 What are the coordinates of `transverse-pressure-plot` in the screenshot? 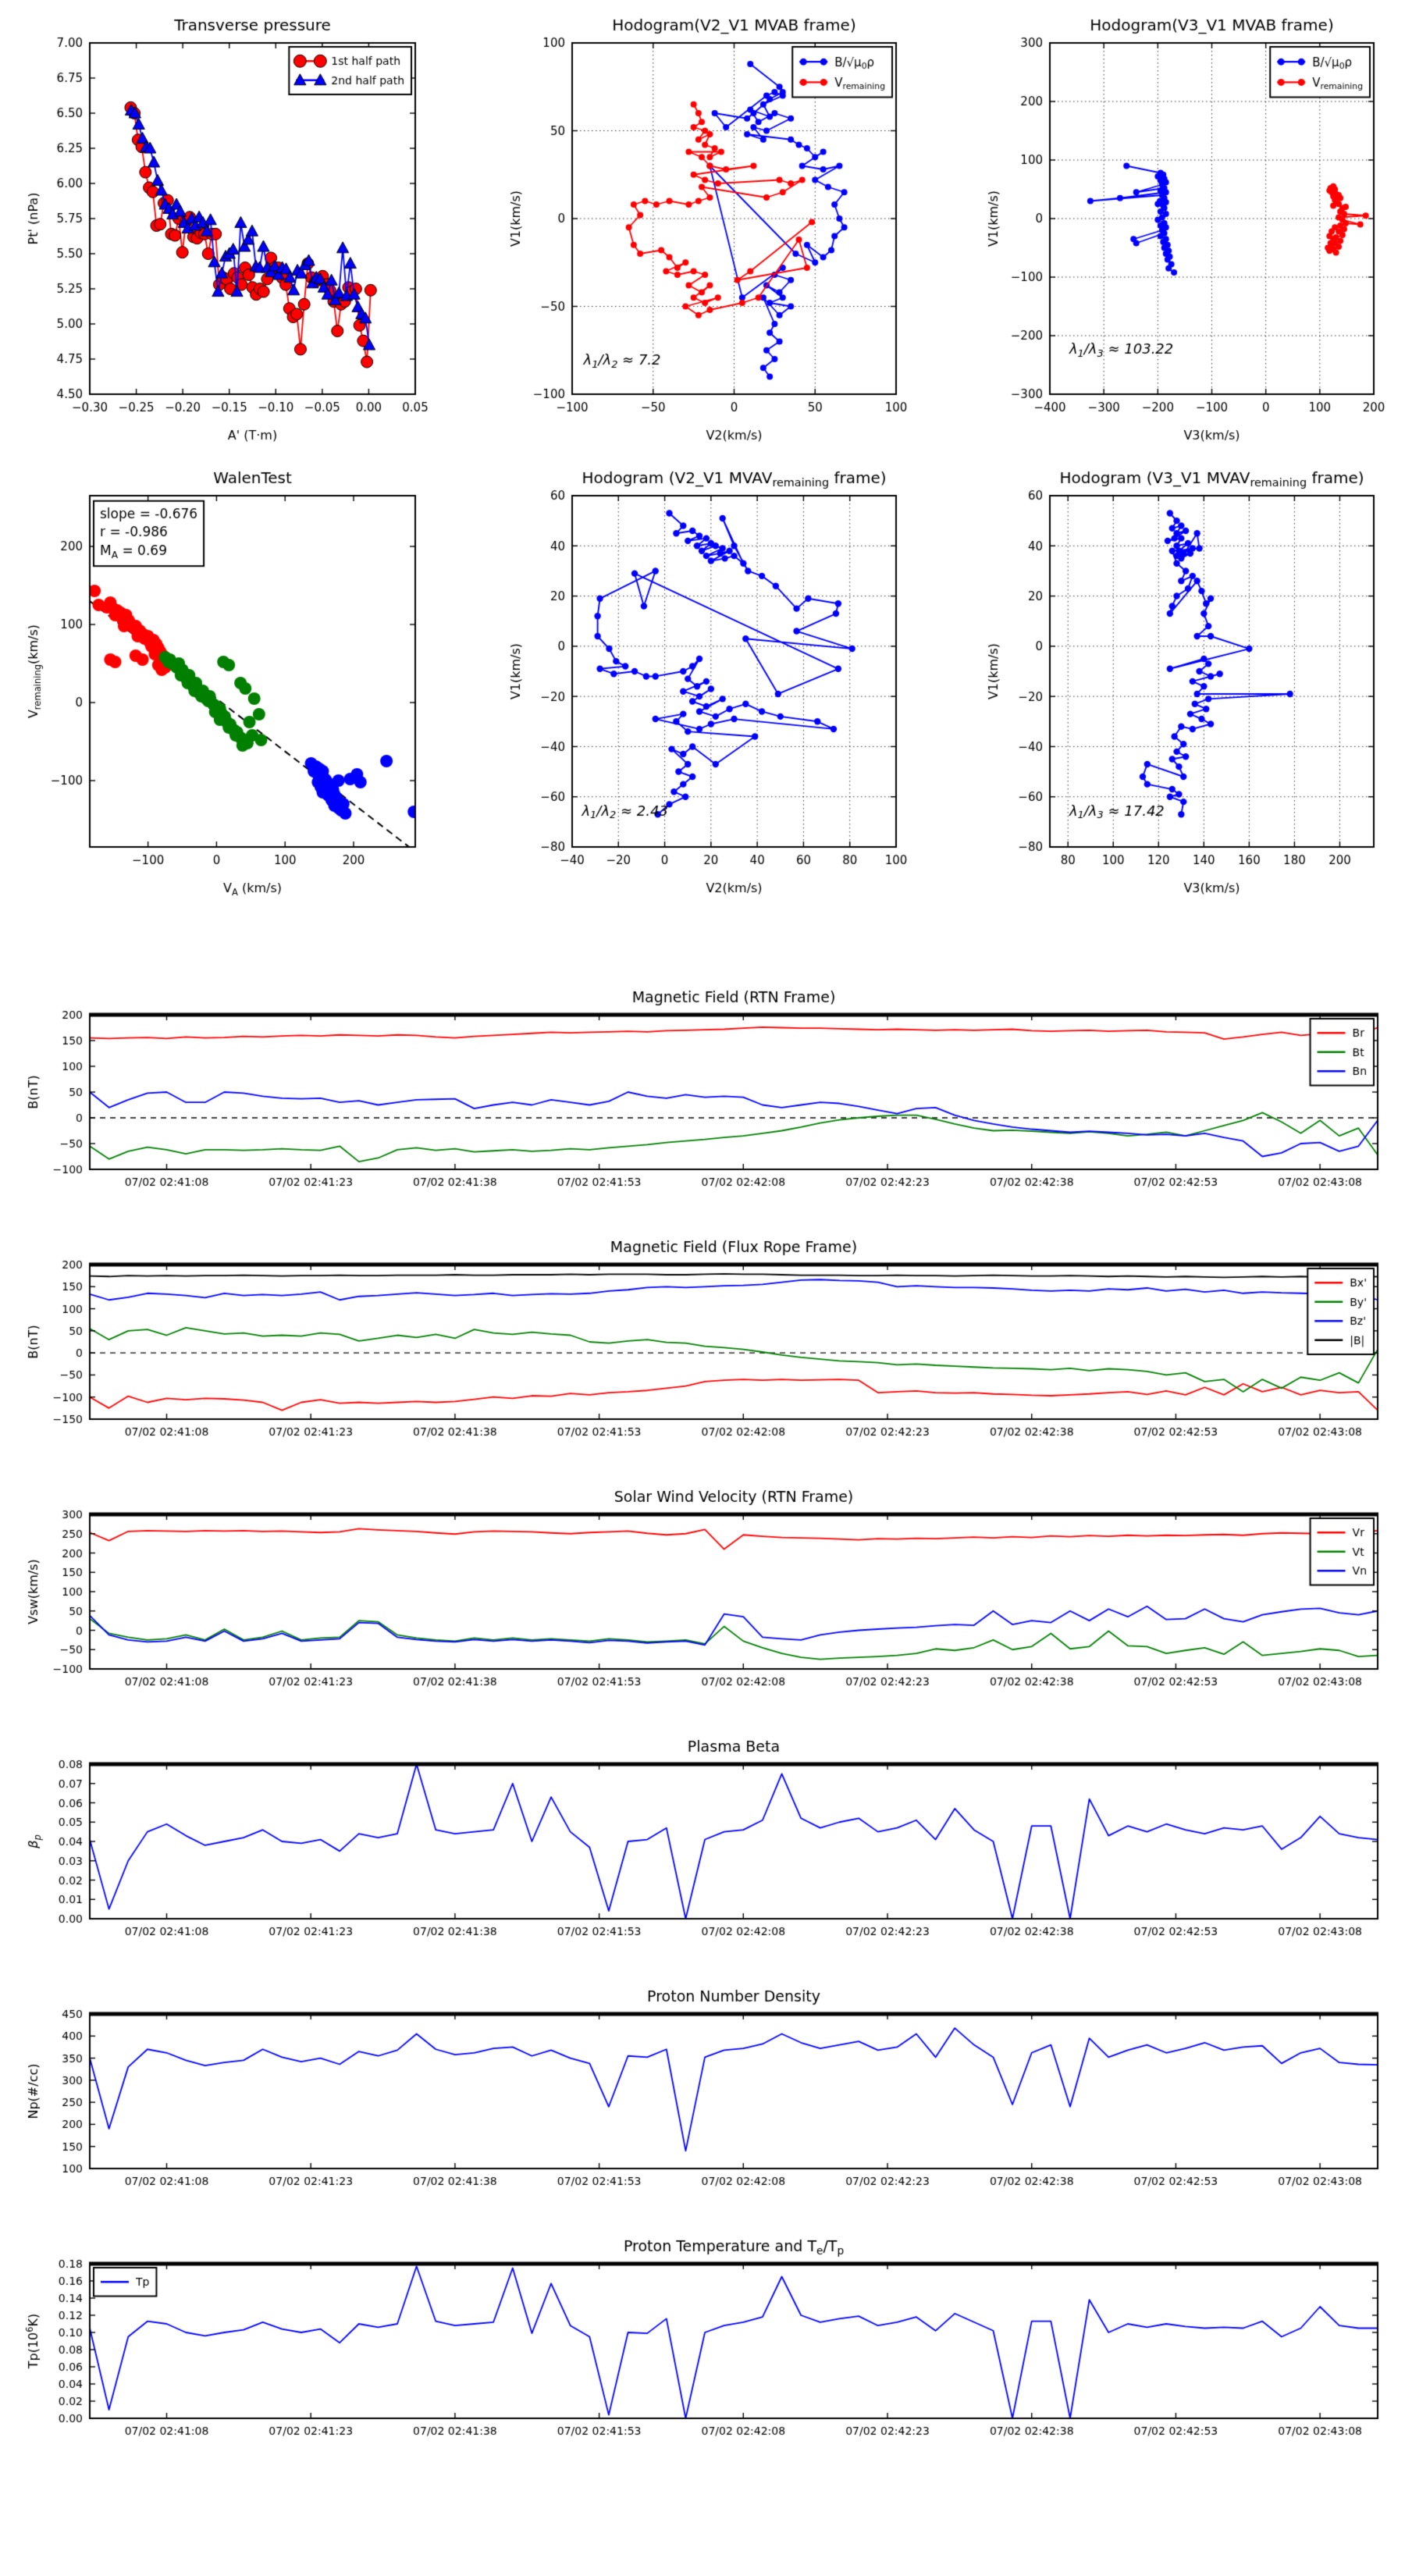 It's located at (234, 226).